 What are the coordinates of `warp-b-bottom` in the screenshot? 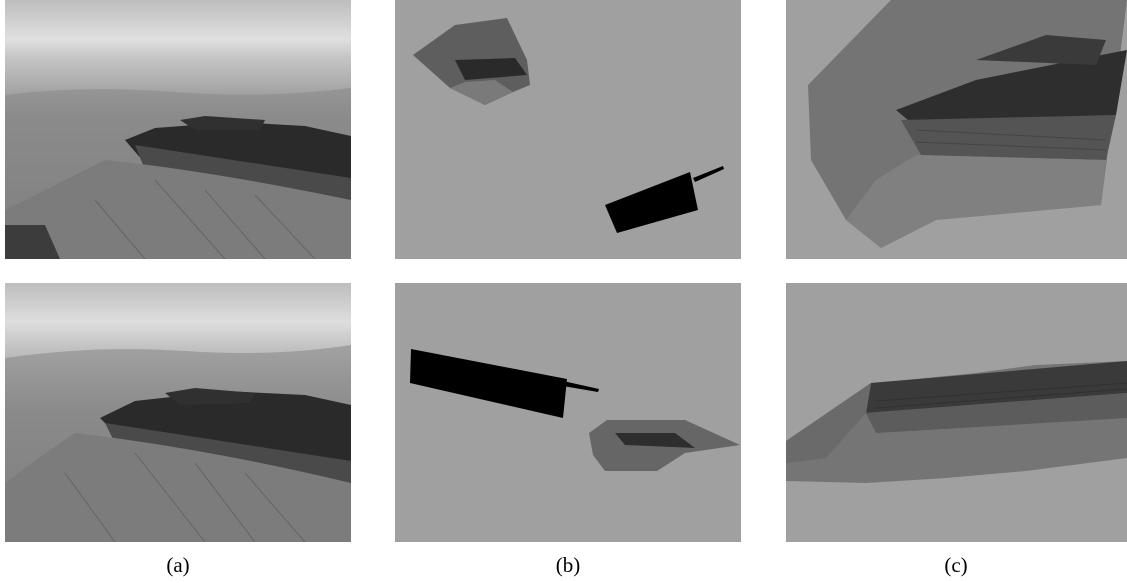 It's located at (568, 412).